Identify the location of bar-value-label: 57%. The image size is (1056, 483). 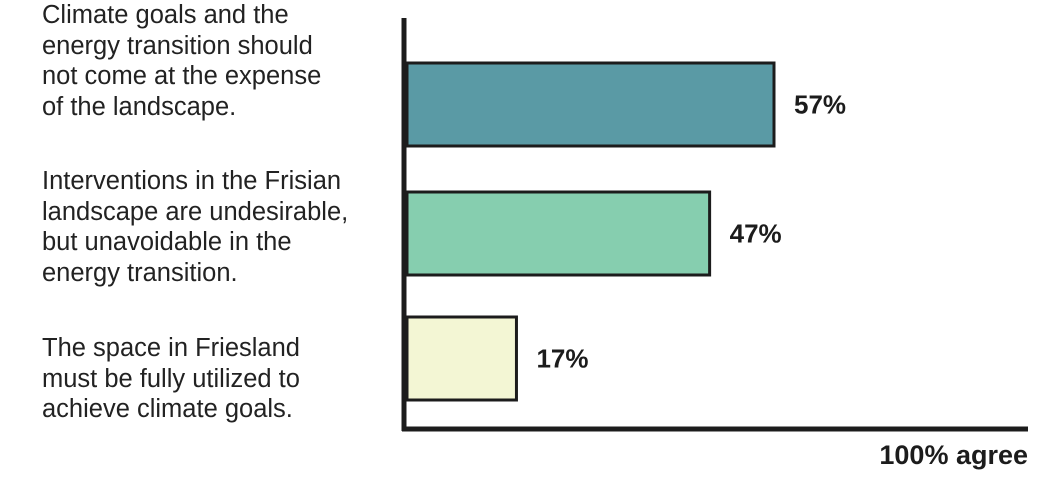
(820, 105).